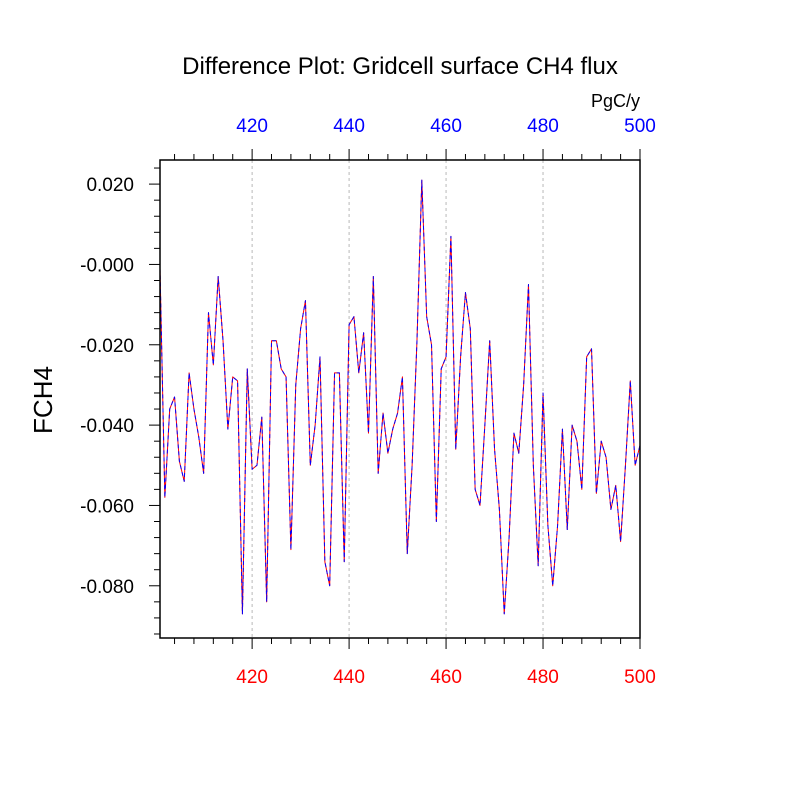 The width and height of the screenshot is (800, 800). I want to click on y-axis-label: FCH4, so click(43, 400).